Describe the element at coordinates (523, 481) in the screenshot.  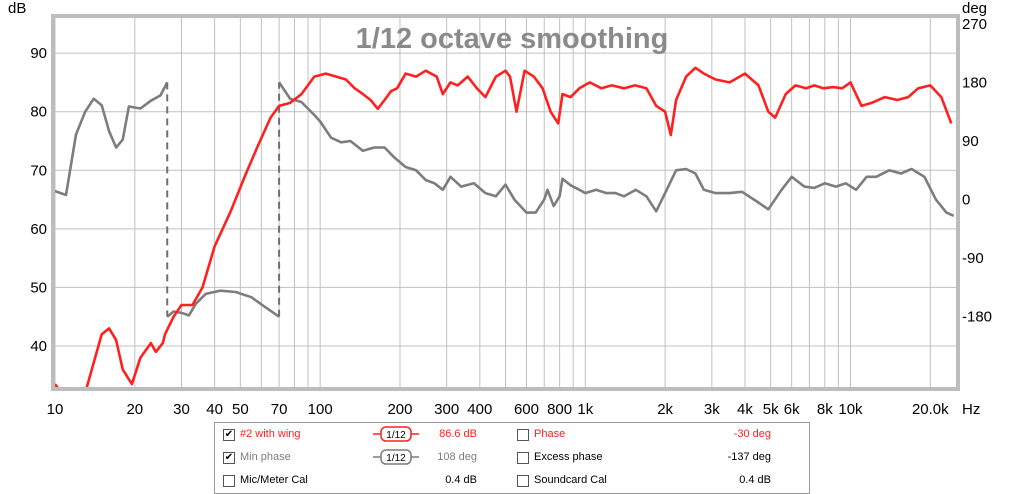
I see `soundcard-cal-checkbox` at that location.